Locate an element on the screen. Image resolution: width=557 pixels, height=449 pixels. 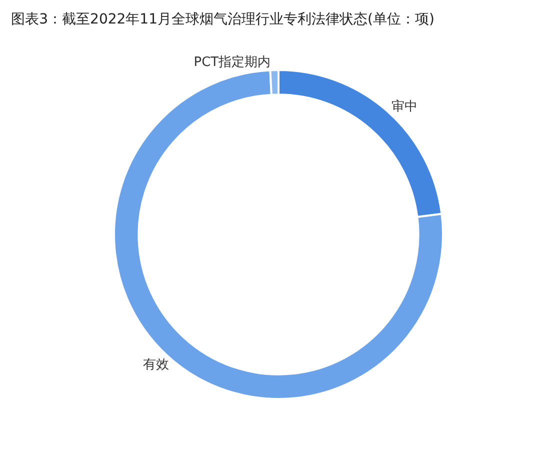
slice-label: PCT指定期内 is located at coordinates (232, 62).